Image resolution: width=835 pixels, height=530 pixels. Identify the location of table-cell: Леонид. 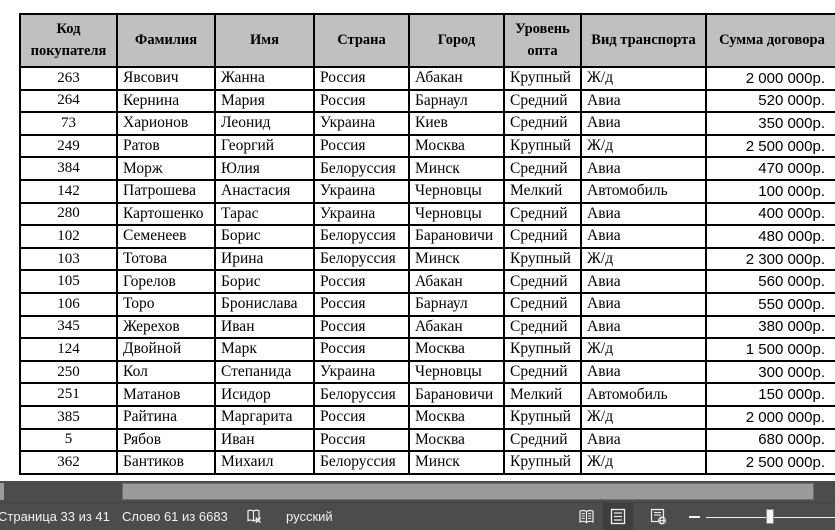
(264, 123).